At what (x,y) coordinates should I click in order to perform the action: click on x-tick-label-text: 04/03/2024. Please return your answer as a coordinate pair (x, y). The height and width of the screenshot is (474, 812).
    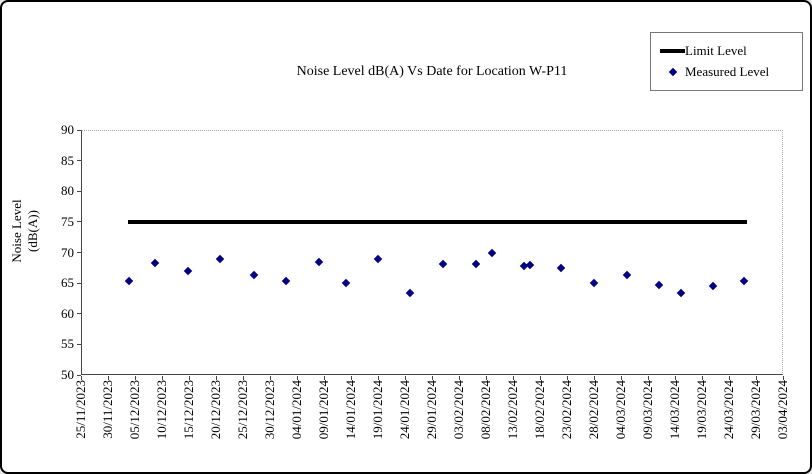
    Looking at the image, I should click on (620, 410).